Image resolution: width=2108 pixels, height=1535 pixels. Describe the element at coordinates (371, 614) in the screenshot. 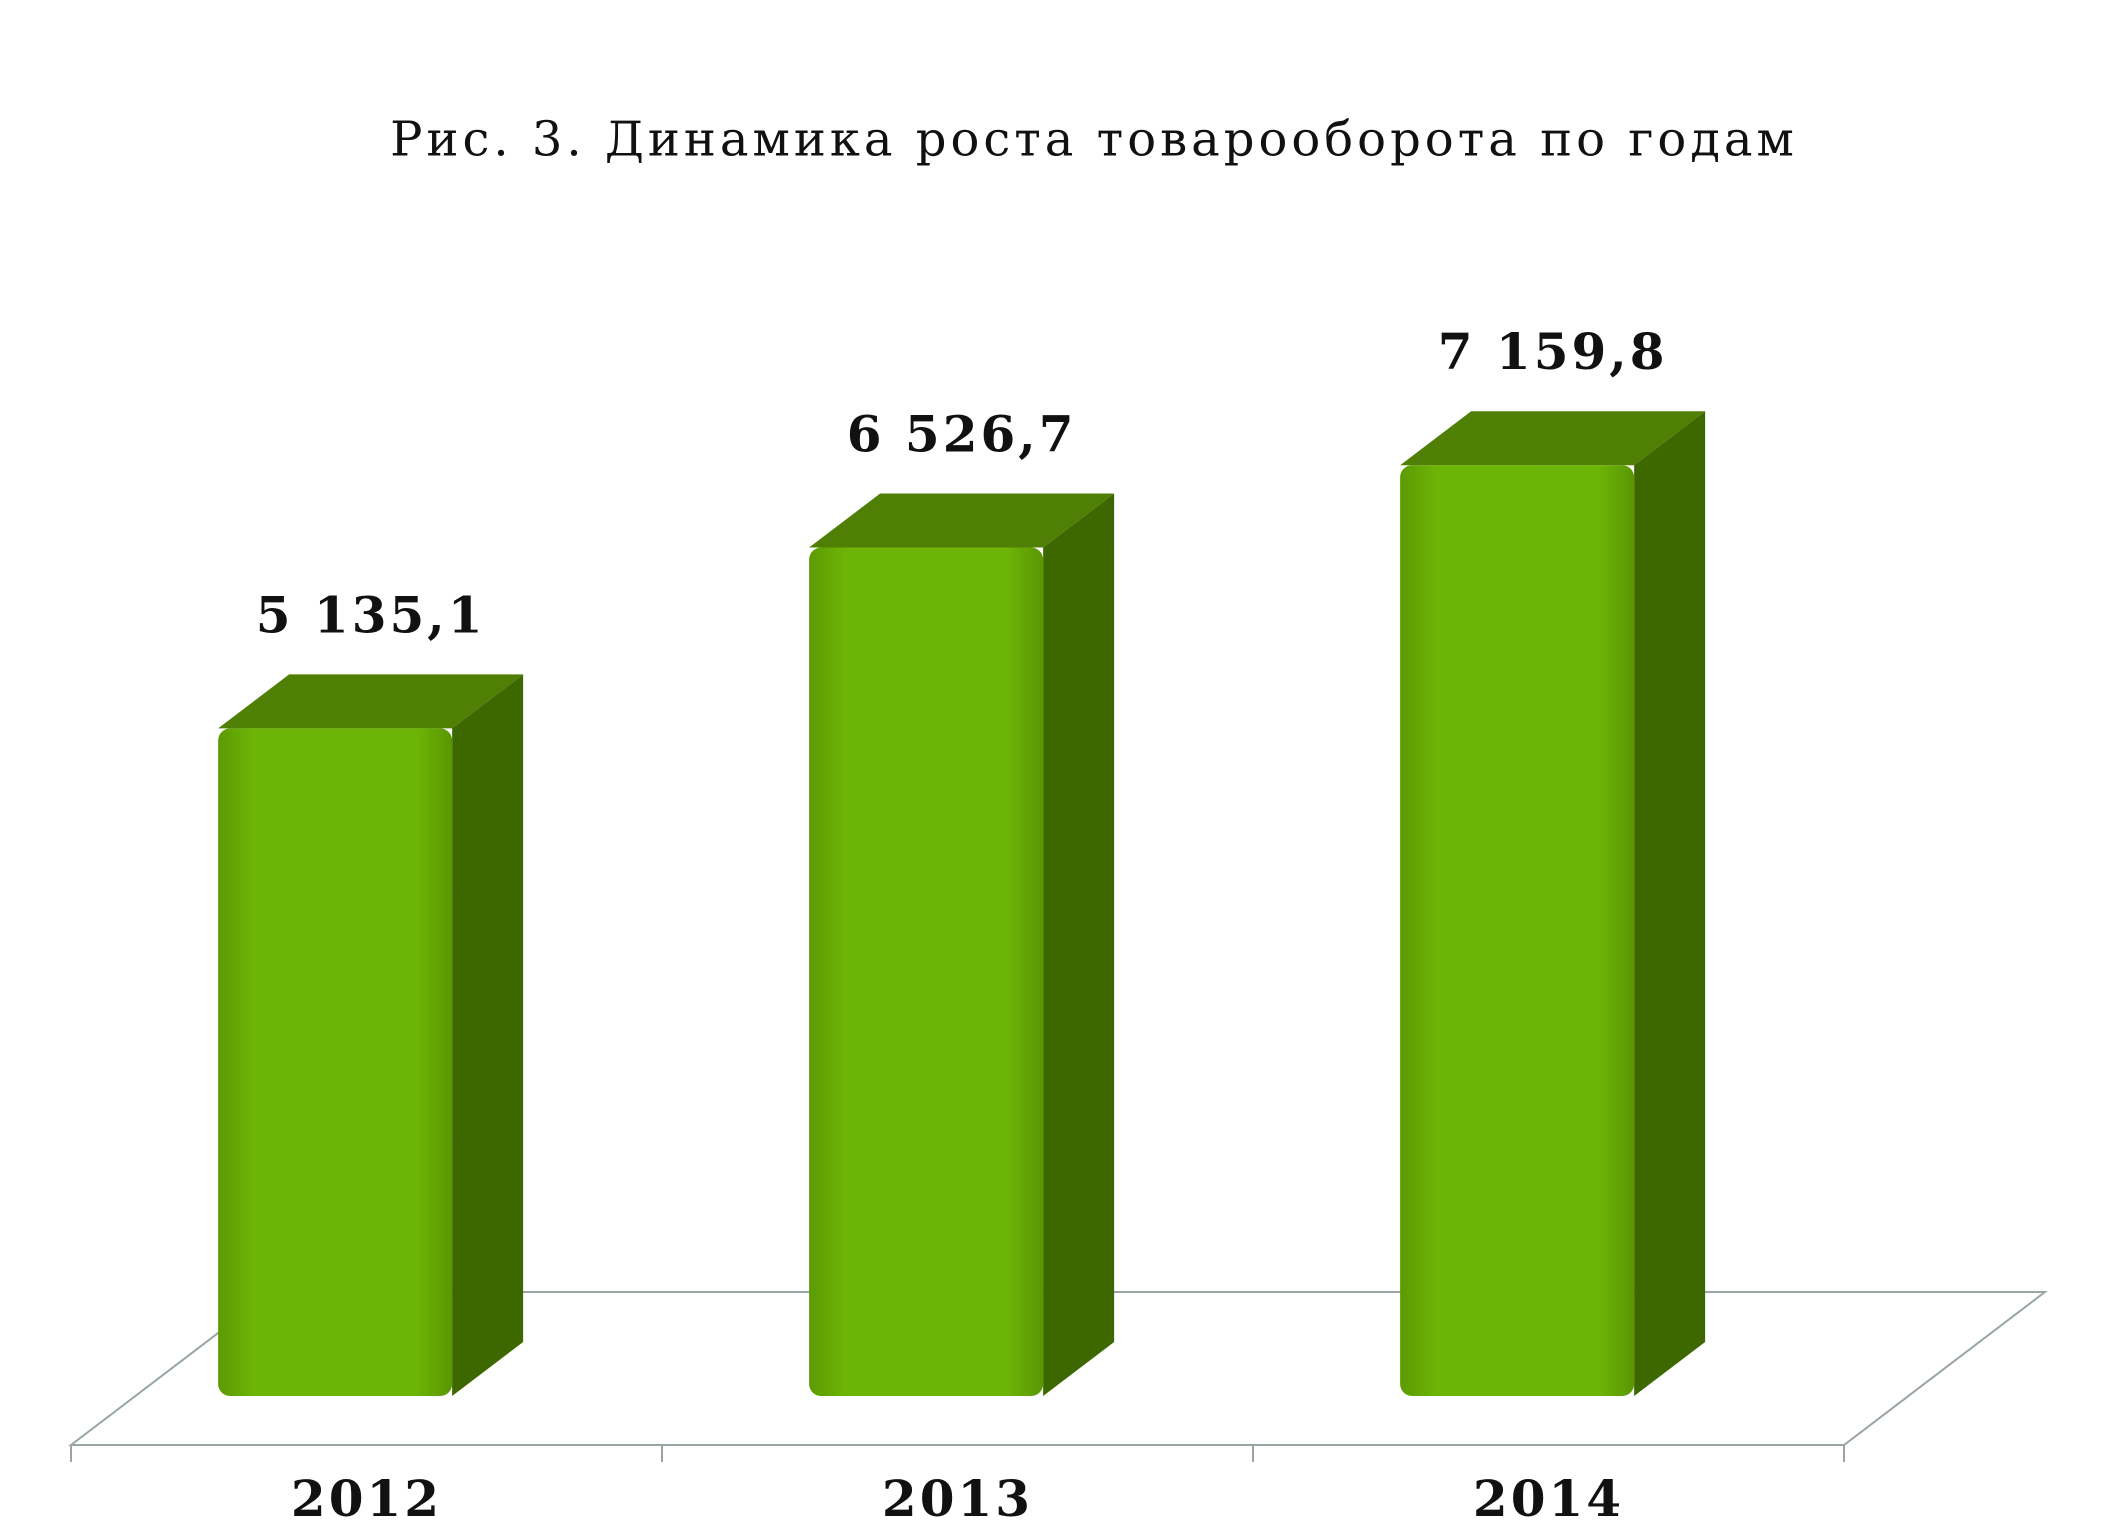

I see `value-label: 5 135,1` at that location.